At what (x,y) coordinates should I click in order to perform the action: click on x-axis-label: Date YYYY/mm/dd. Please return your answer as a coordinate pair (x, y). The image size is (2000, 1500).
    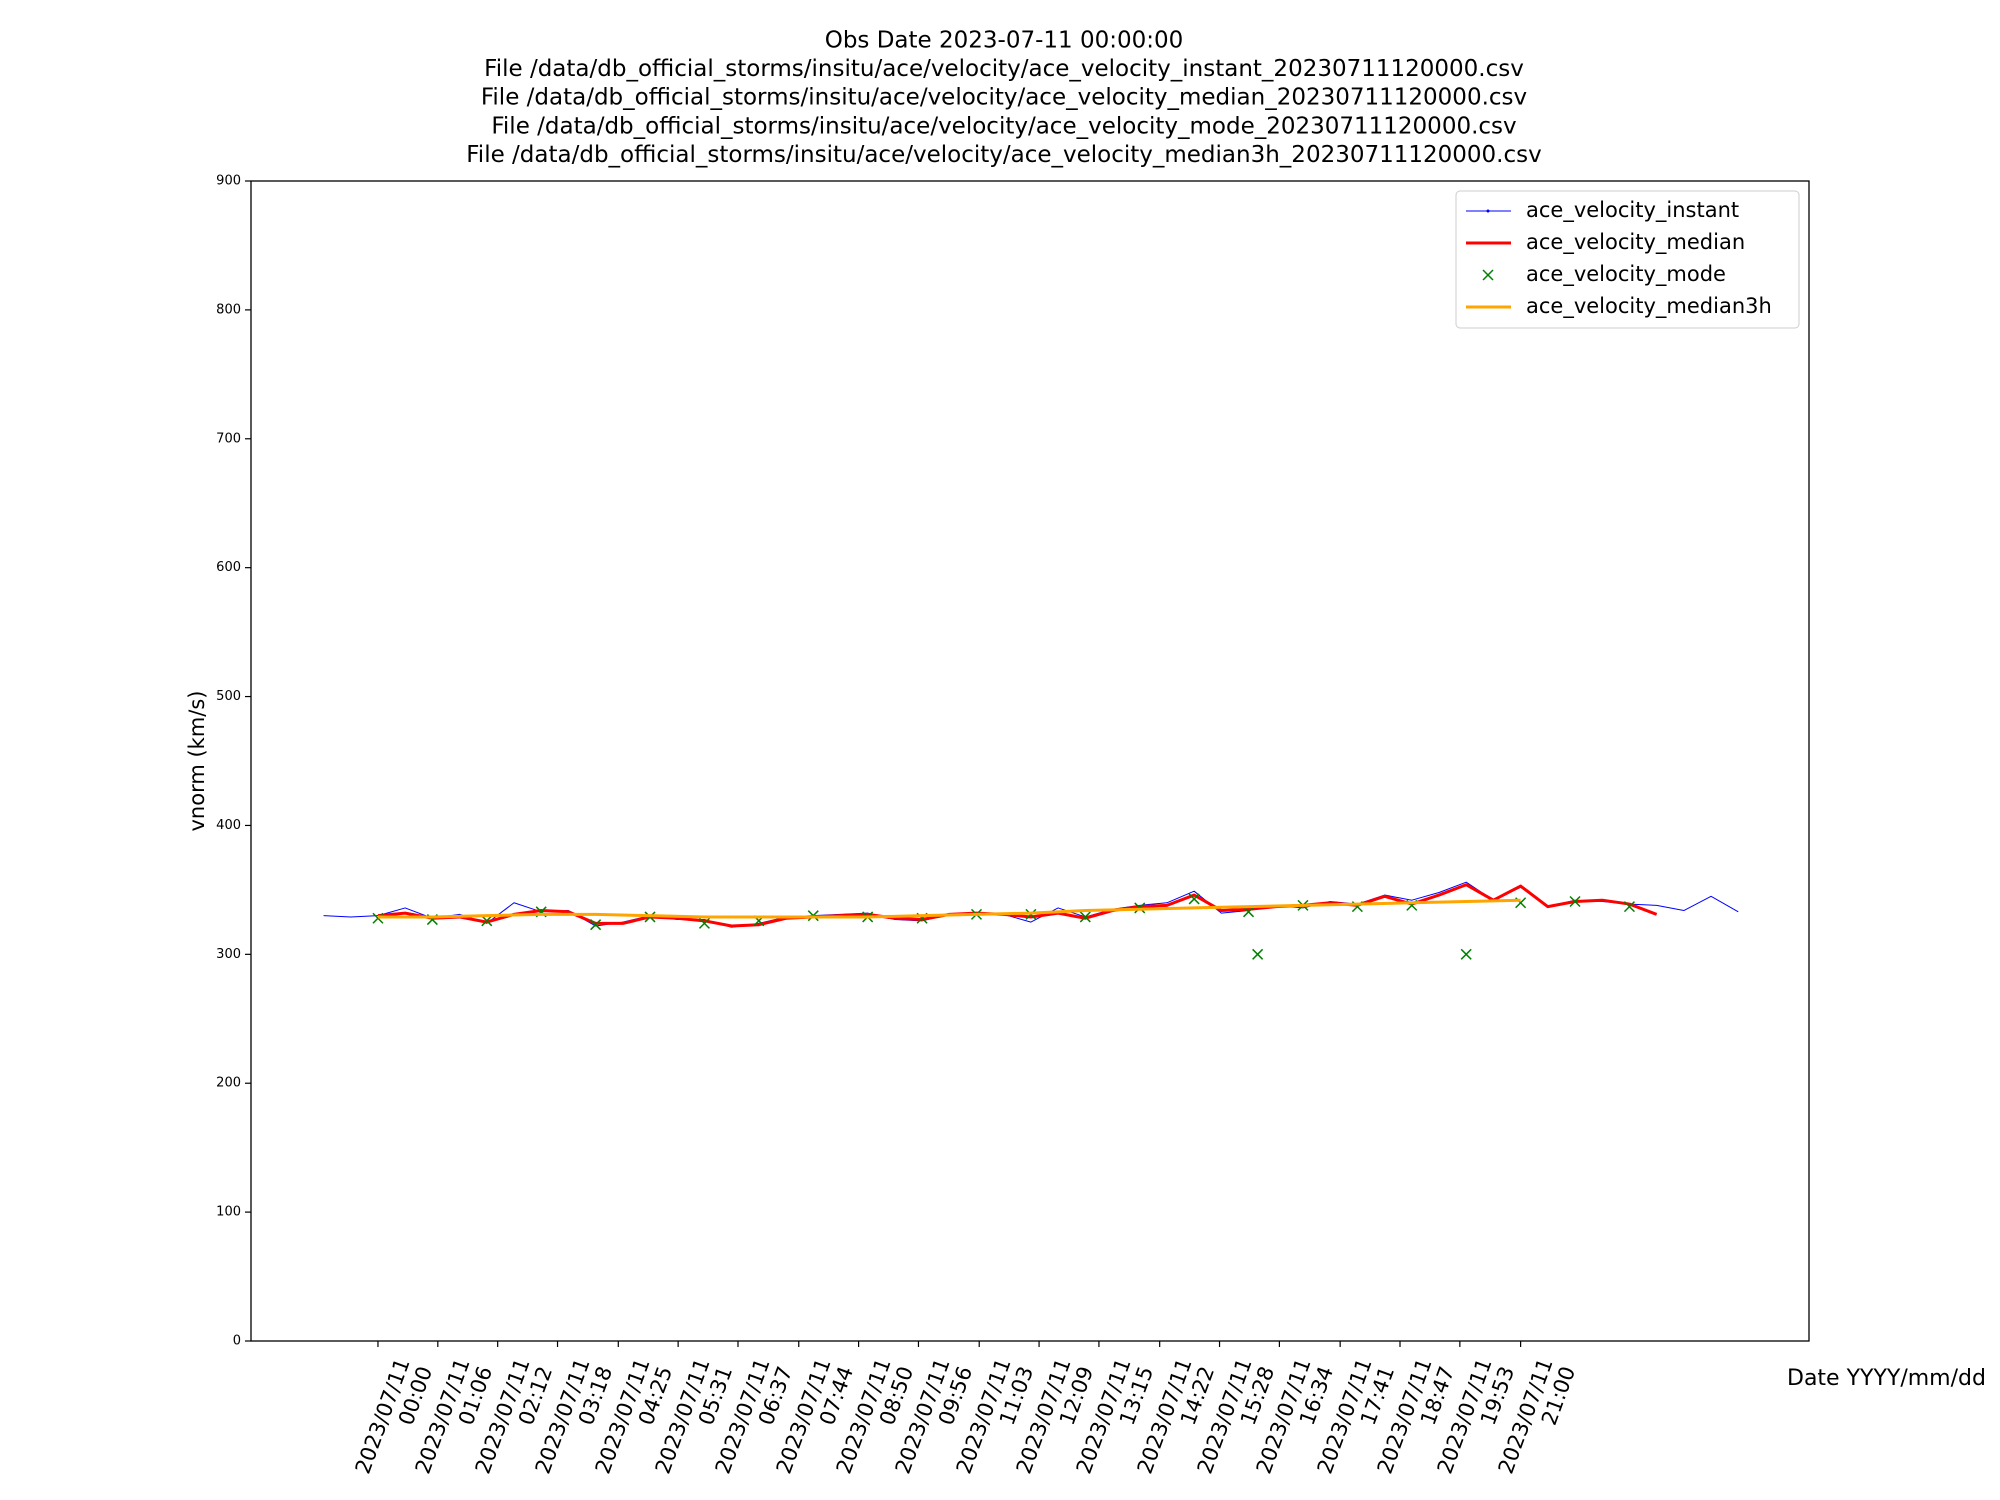
    Looking at the image, I should click on (1886, 1378).